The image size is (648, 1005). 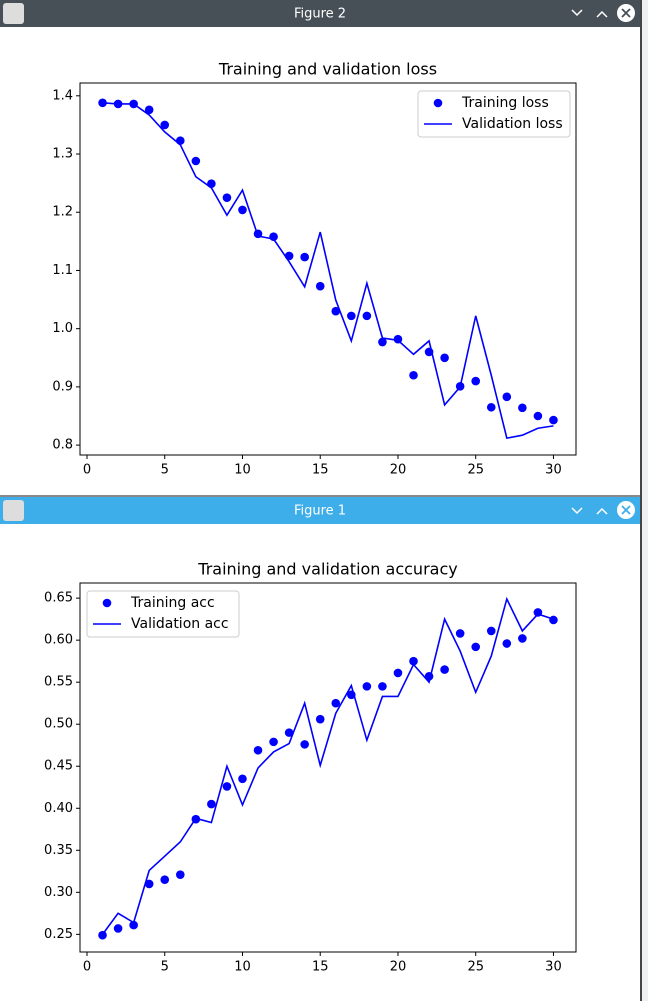 What do you see at coordinates (58, 892) in the screenshot?
I see `y-tick-label: 0.30` at bounding box center [58, 892].